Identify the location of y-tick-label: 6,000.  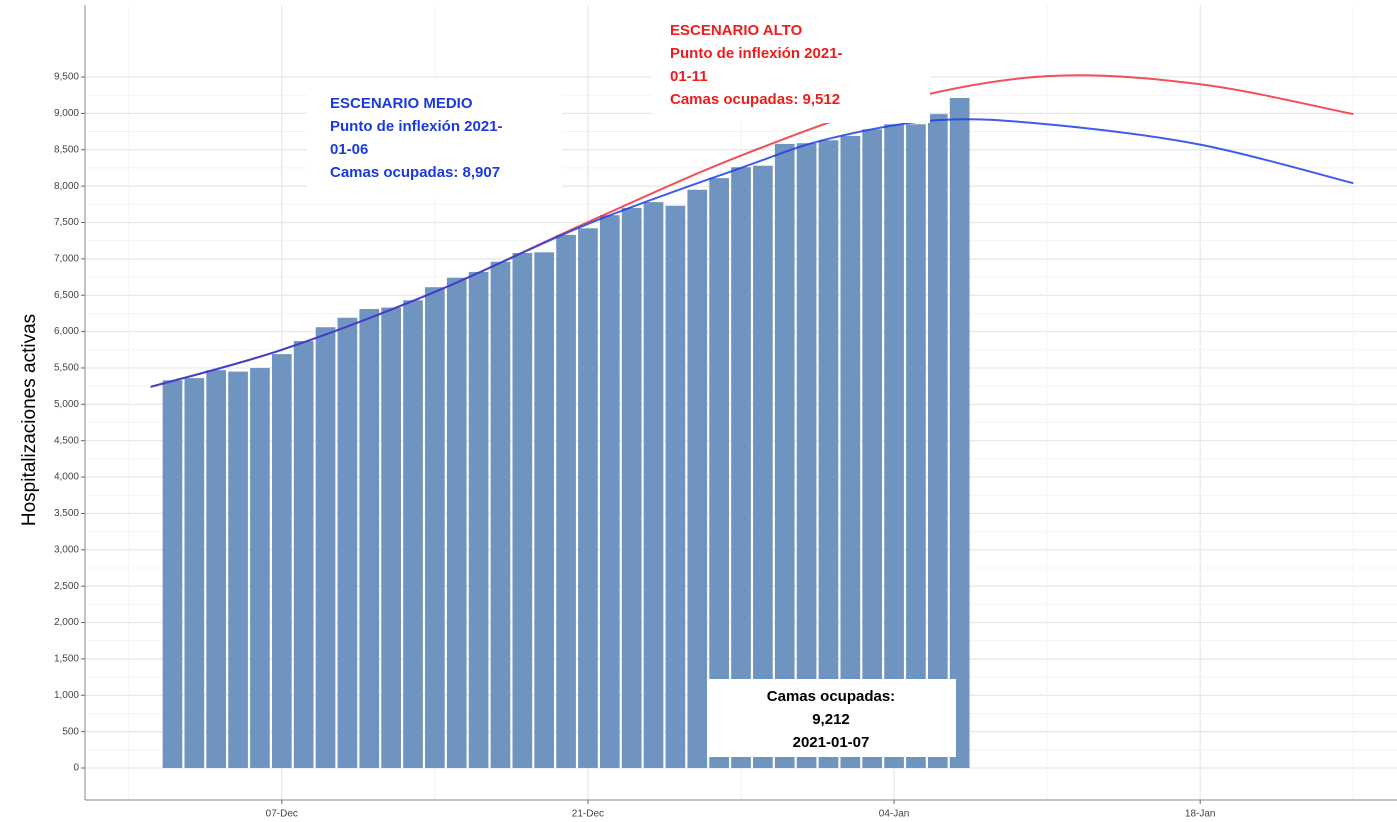
(66, 331).